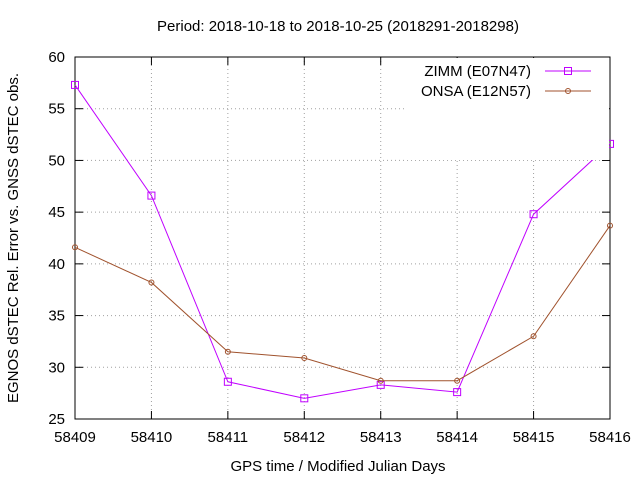 The image size is (640, 480). I want to click on y-tick-label: 25, so click(56, 419).